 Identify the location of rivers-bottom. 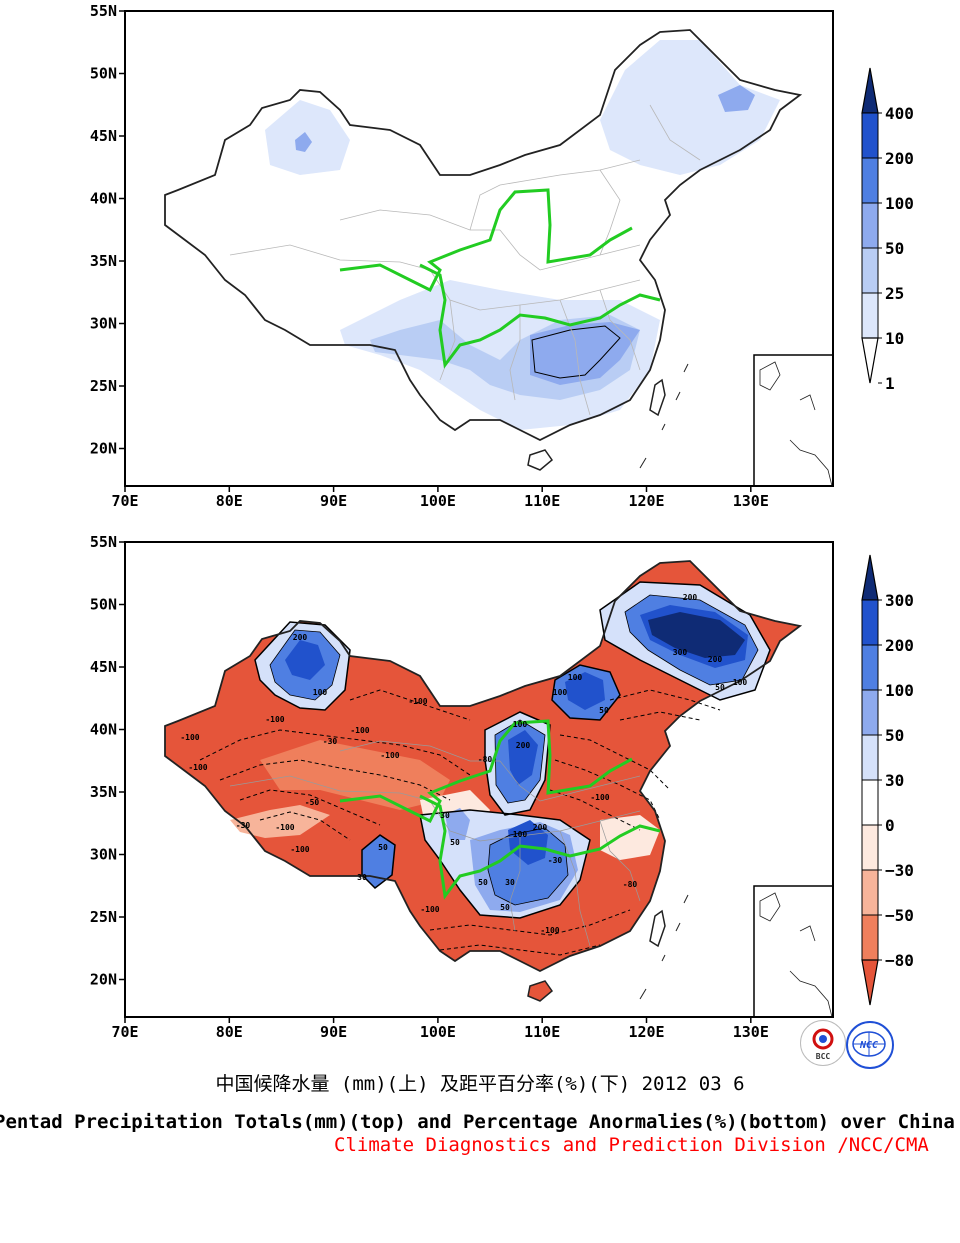
(500, 809).